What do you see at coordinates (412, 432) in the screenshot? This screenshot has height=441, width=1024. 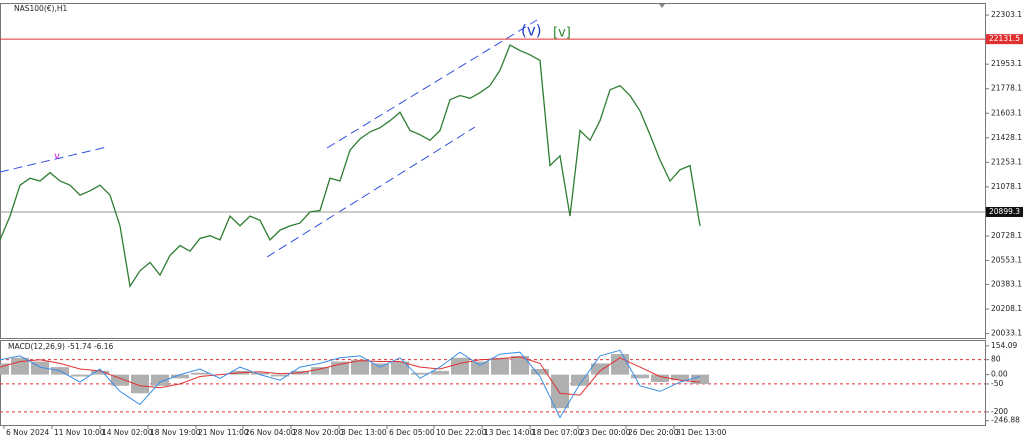 I see `x-tick-label: 6 Dec 05:00` at bounding box center [412, 432].